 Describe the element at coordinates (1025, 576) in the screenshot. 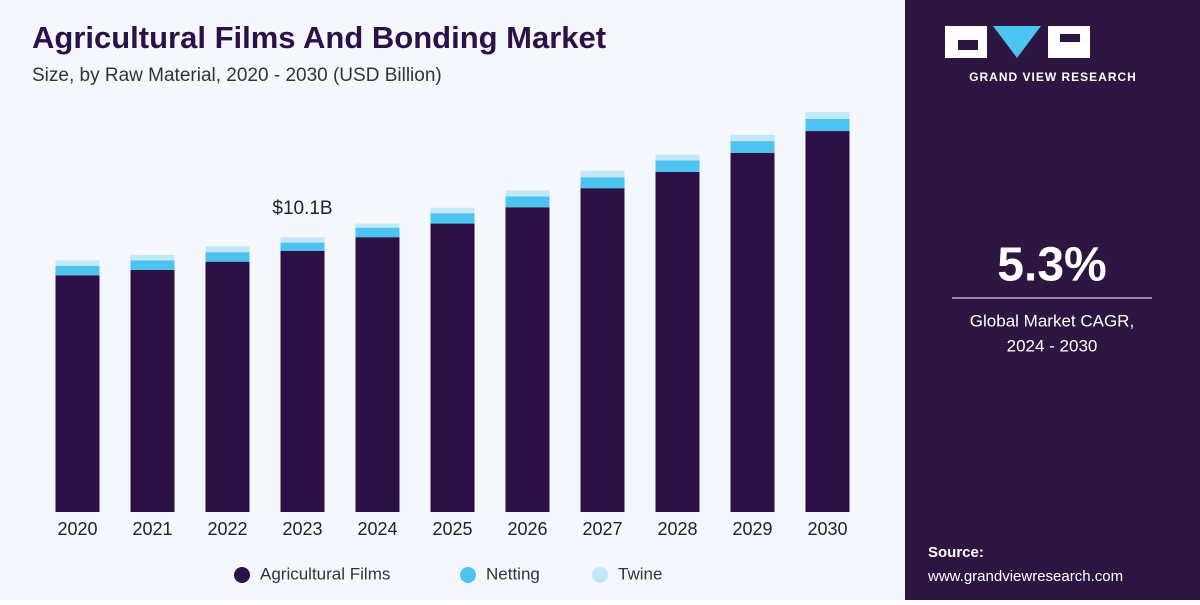

I see `source-url: www.grandviewresearch.com` at that location.